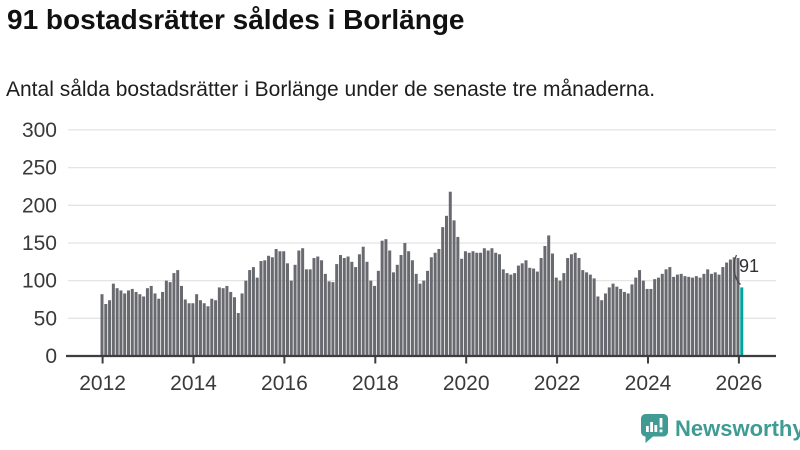 This screenshot has height=450, width=800. What do you see at coordinates (39, 281) in the screenshot?
I see `y-tick-label: 100` at bounding box center [39, 281].